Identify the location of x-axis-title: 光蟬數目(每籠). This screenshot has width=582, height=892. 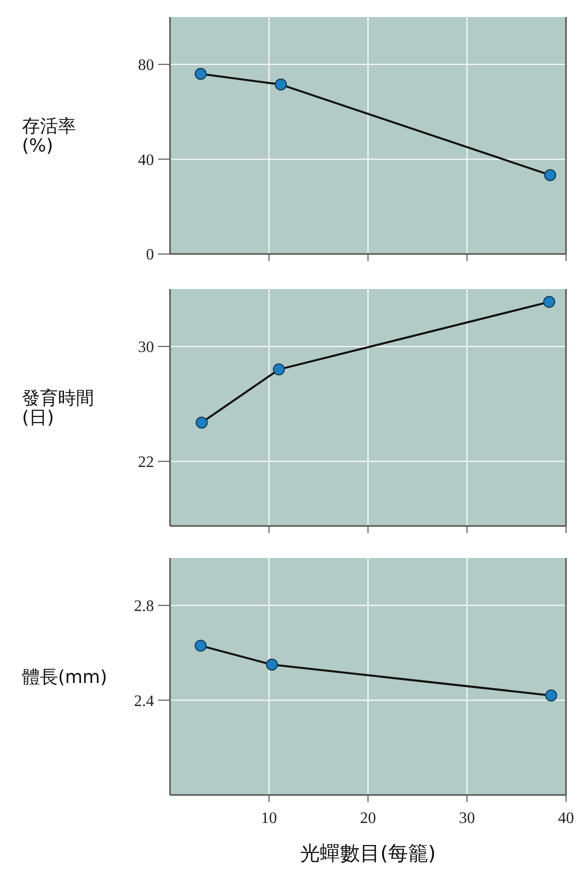
(368, 853).